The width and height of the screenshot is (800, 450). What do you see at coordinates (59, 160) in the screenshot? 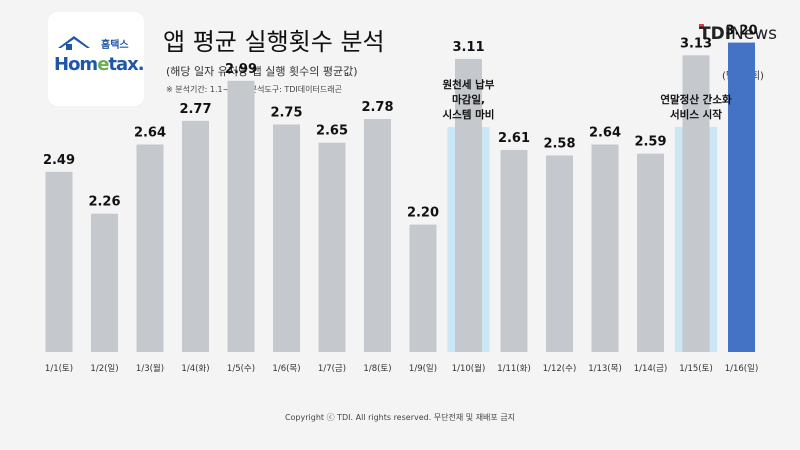
I see `value-label-1: 2.49` at bounding box center [59, 160].